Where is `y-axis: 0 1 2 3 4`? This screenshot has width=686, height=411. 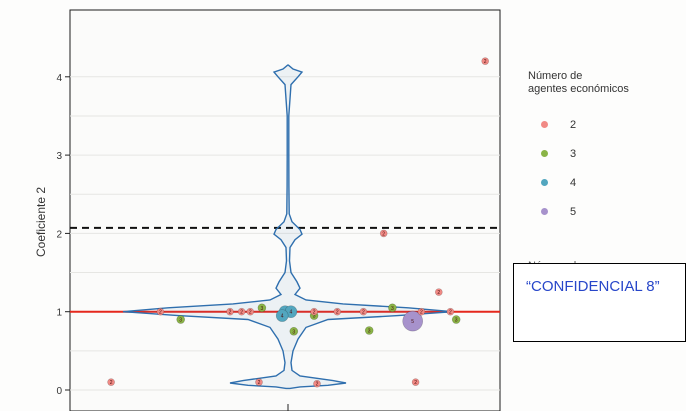 y-axis: 0 1 2 3 4 is located at coordinates (63, 235).